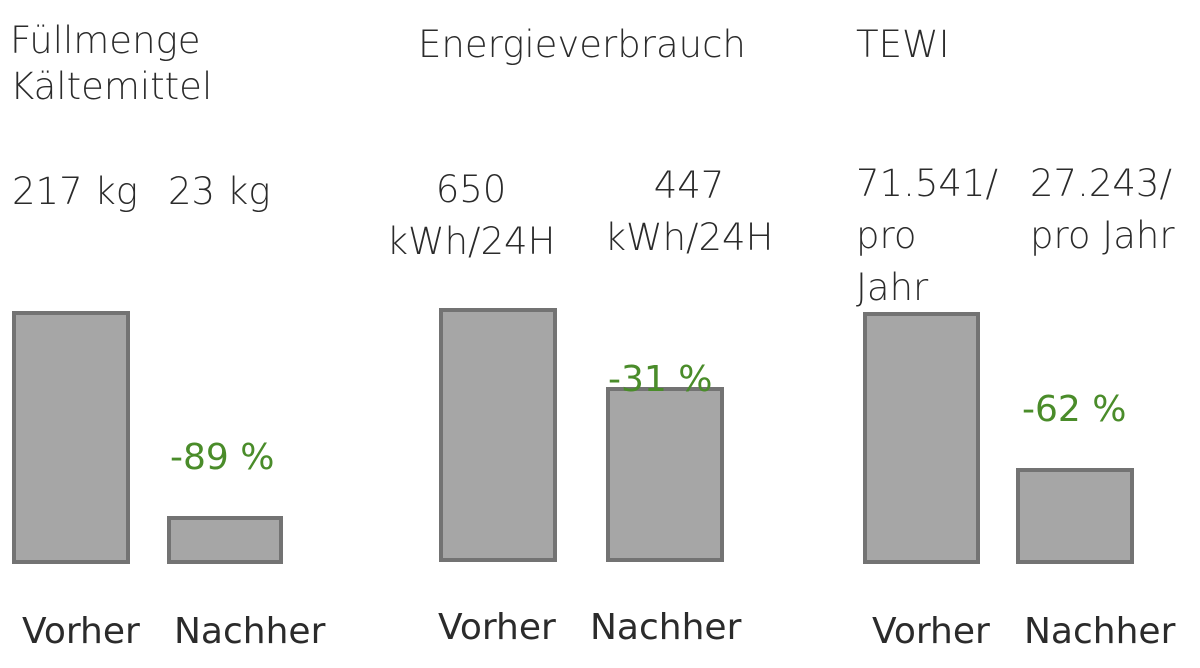  I want to click on chart-3-value-label-nachher: 27.243/ pro Jahr, so click(1102, 209).